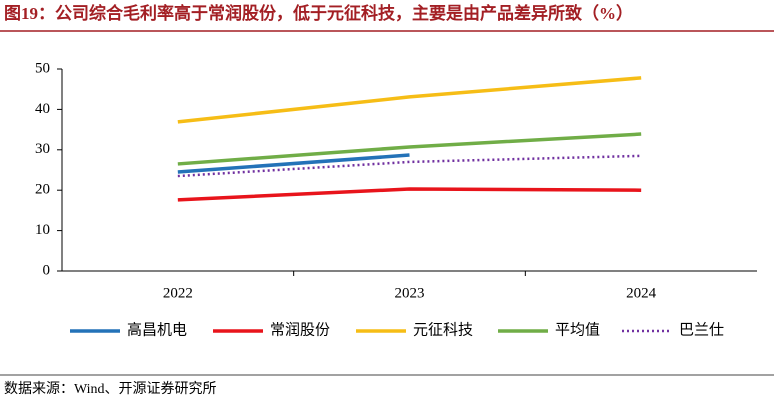 This screenshot has width=774, height=410. I want to click on source: 数据来源：Wind、开源证券研究所, so click(110, 389).